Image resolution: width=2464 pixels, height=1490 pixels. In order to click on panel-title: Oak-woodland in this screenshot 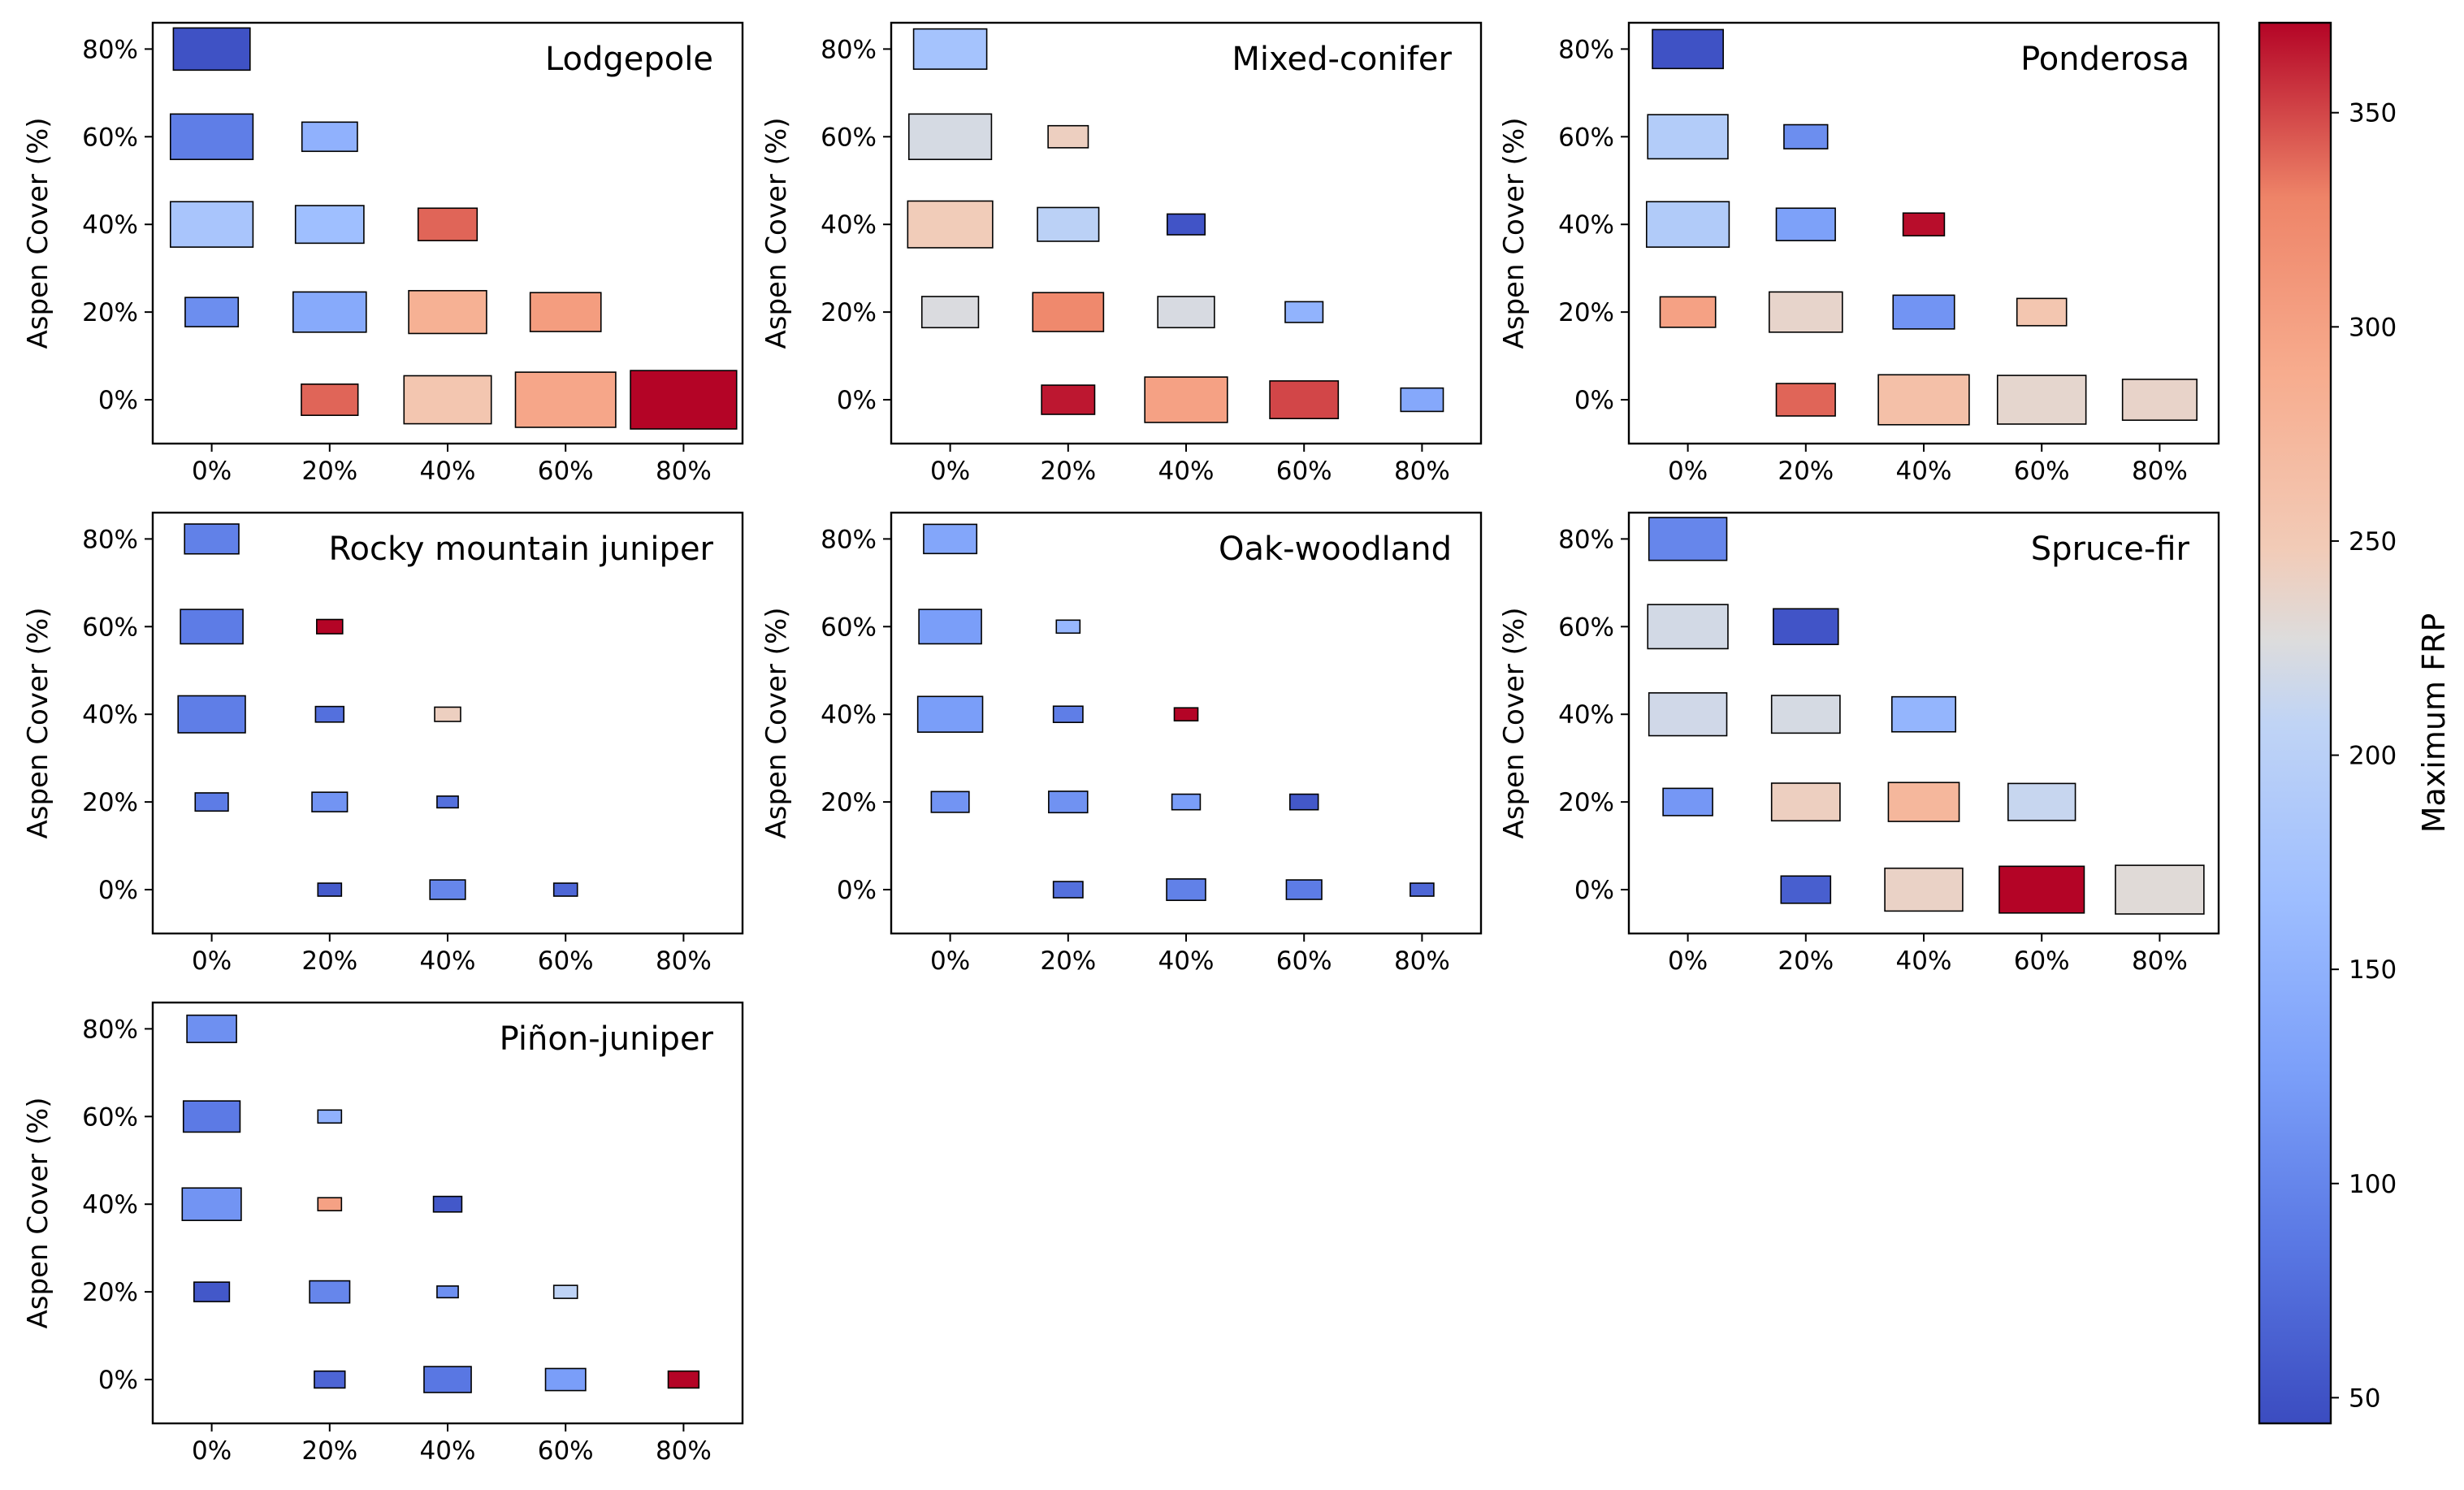, I will do `click(1336, 549)`.